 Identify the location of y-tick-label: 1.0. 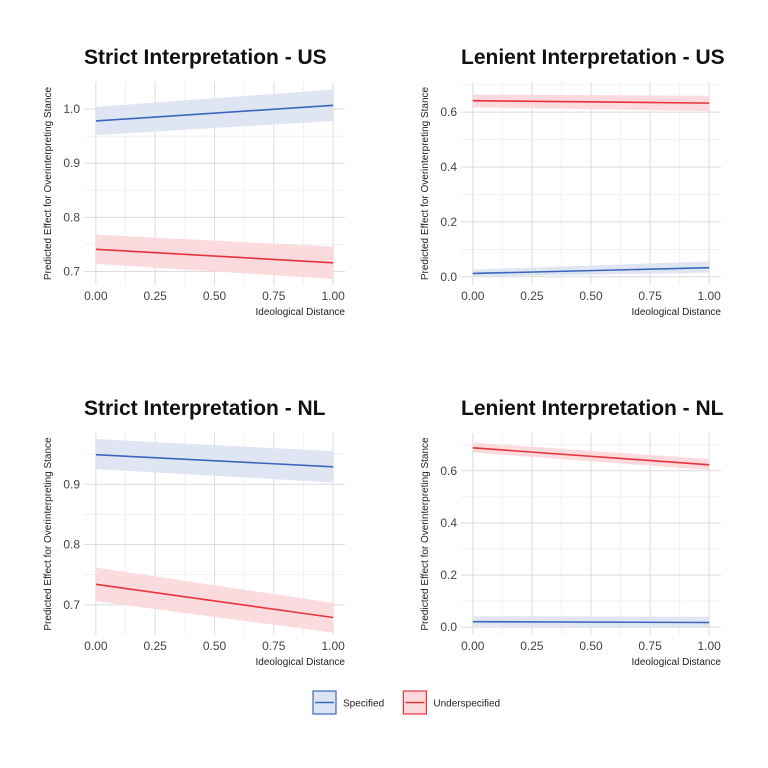
(71, 109).